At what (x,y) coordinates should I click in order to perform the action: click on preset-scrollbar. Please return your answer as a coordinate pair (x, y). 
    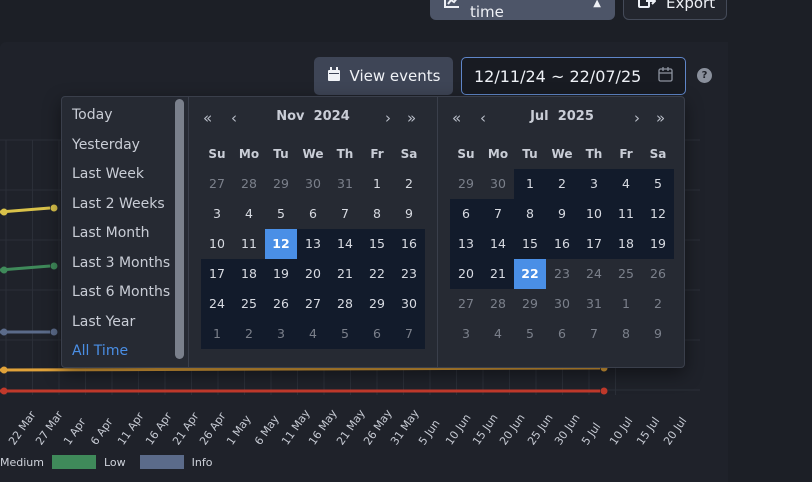
    Looking at the image, I should click on (179, 229).